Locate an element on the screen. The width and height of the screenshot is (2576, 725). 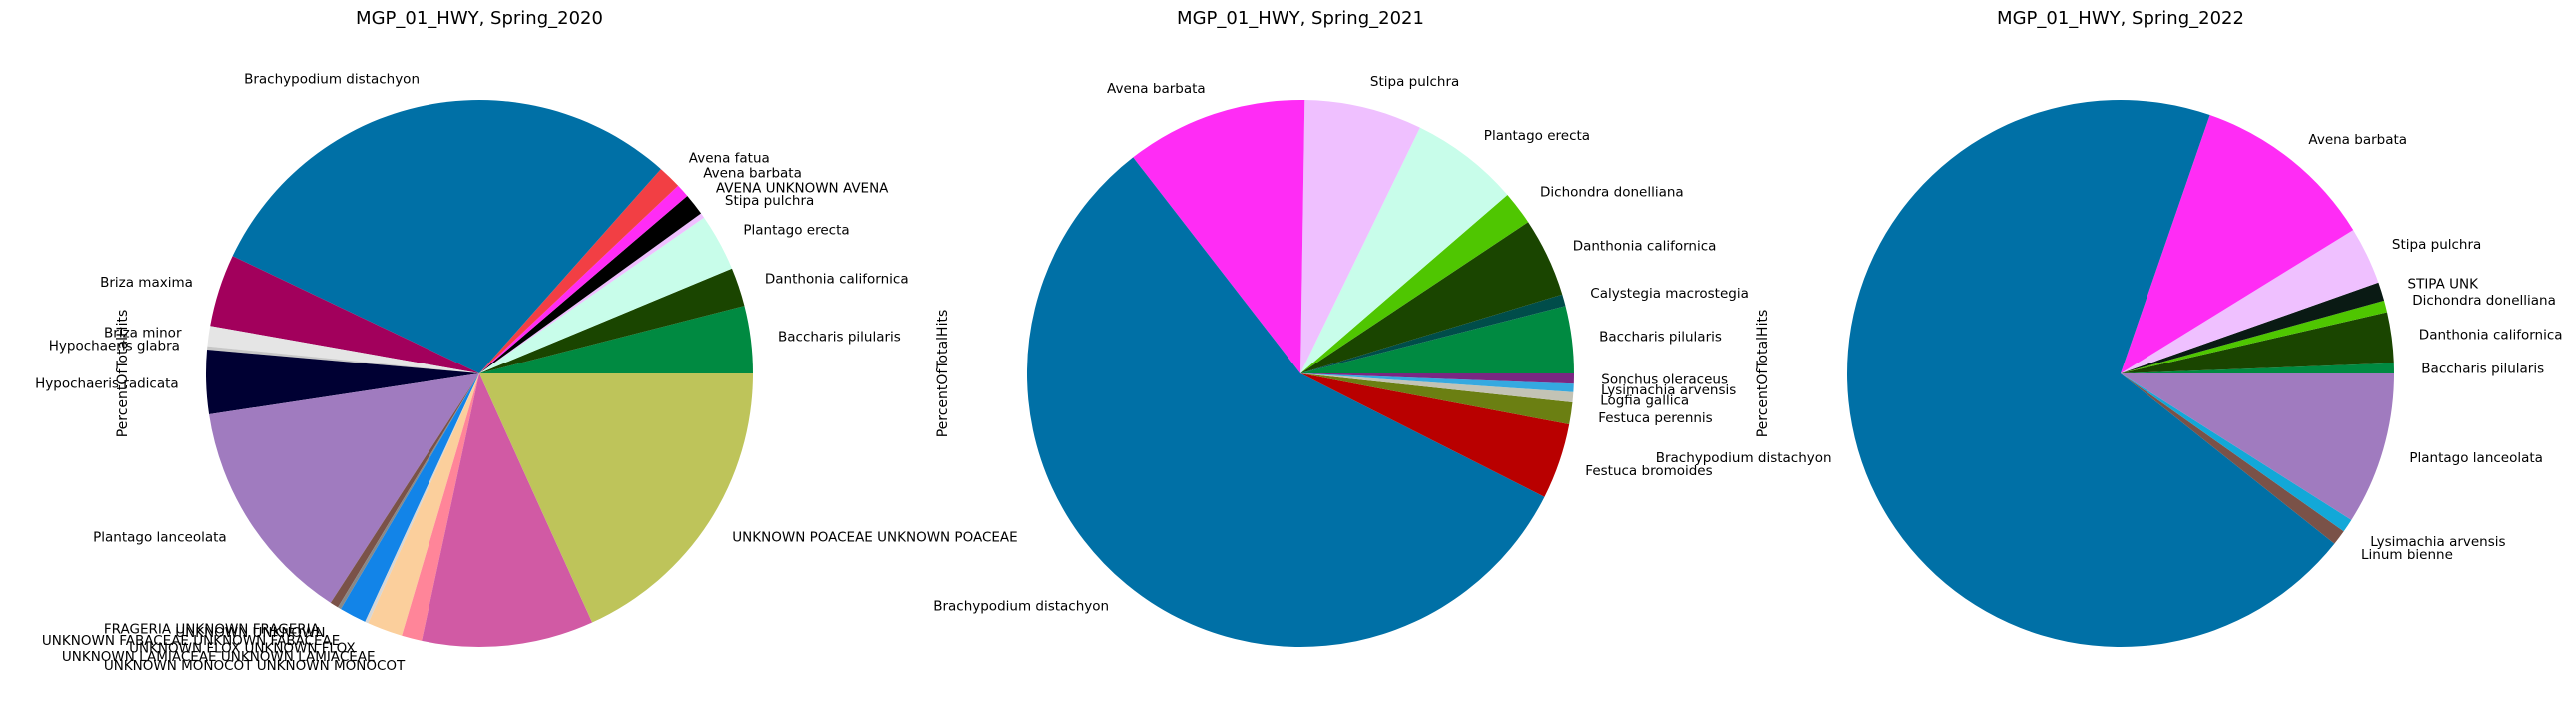
slice-label-unknown-fabaceae-unknown-fabaceae: UNKNOWN FABACEAE UNKNOWN FABACEAE is located at coordinates (191, 641).